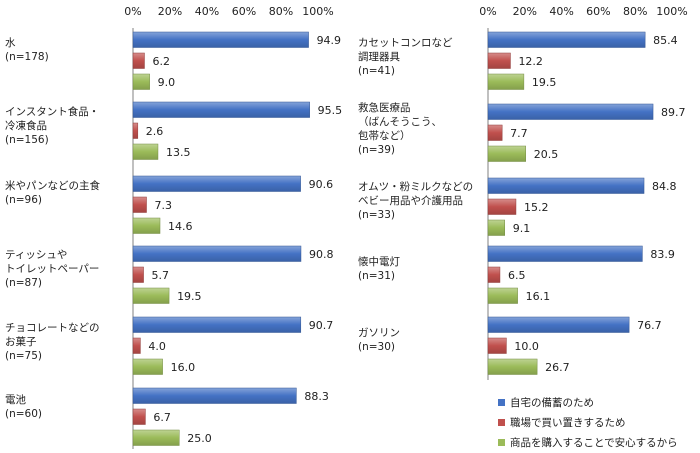  I want to click on category-label: トイレットペーパー, so click(52, 269).